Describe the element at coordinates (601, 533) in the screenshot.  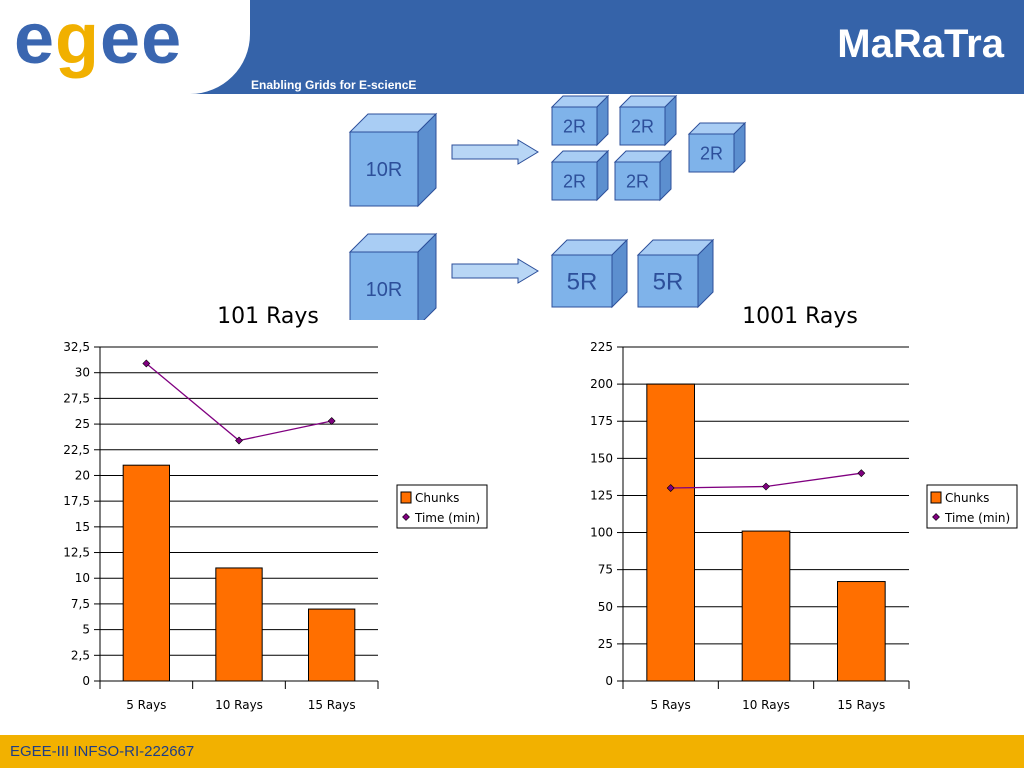
I see `y-tick-label: 100` at that location.